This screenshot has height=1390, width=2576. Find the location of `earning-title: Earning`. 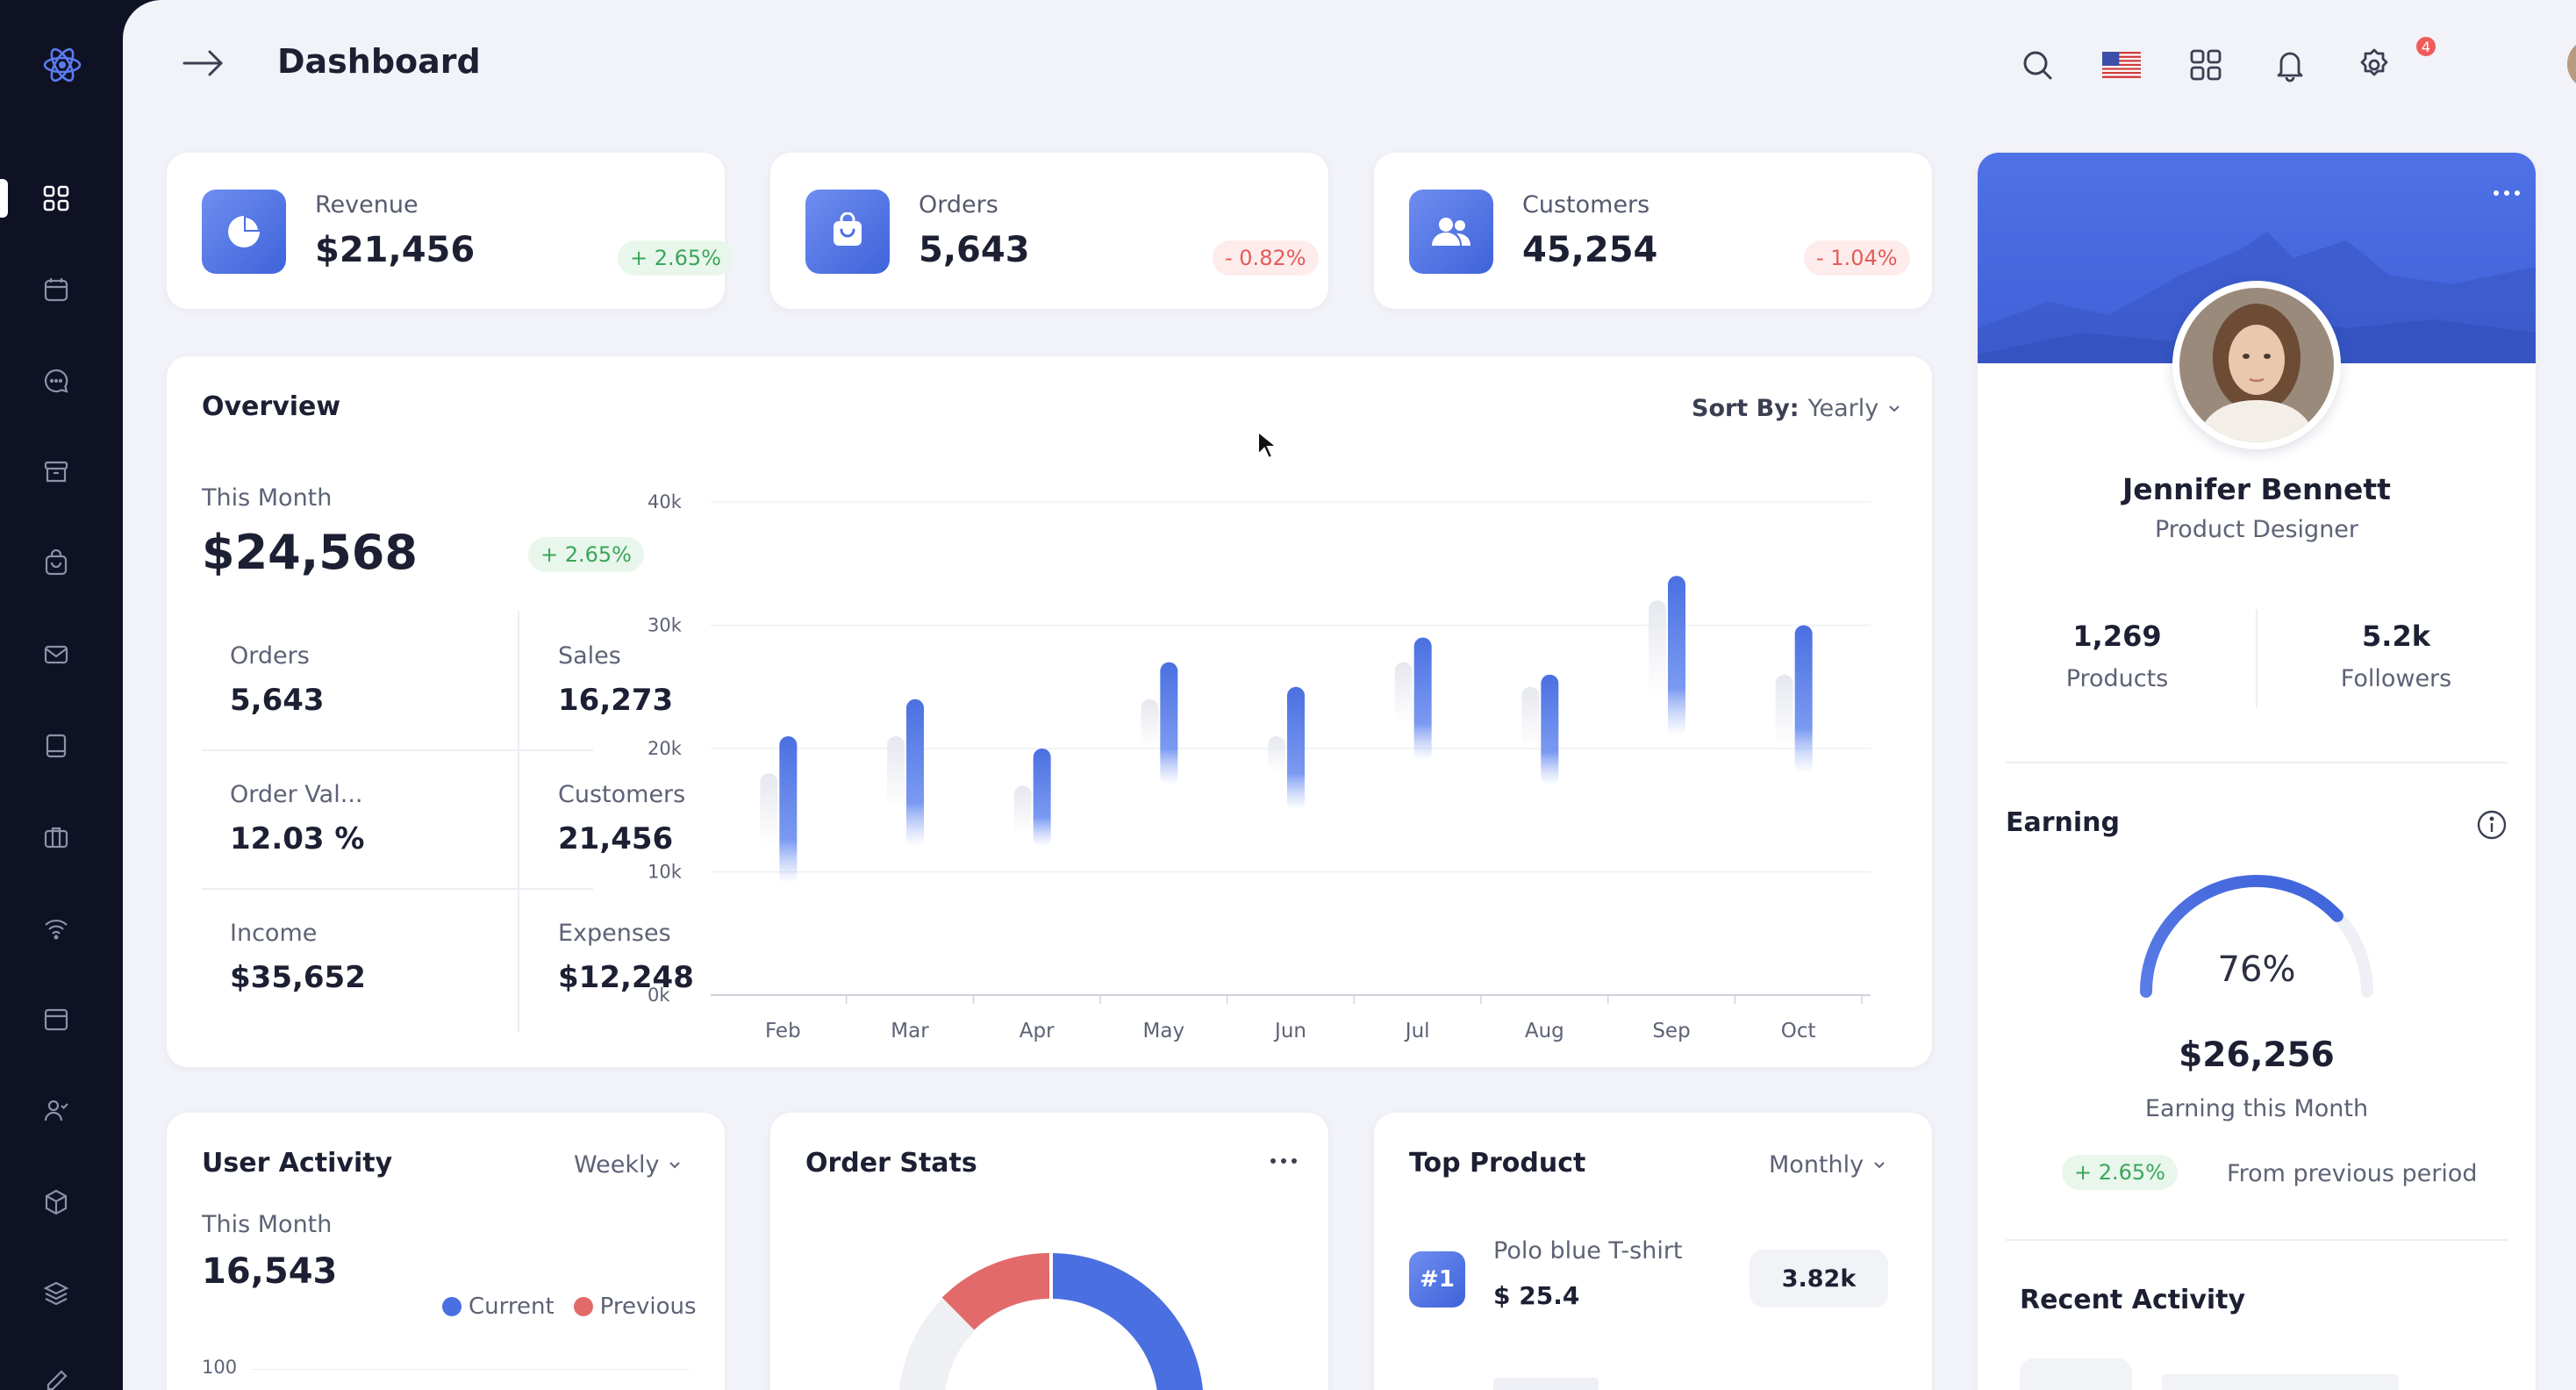

earning-title: Earning is located at coordinates (2063, 822).